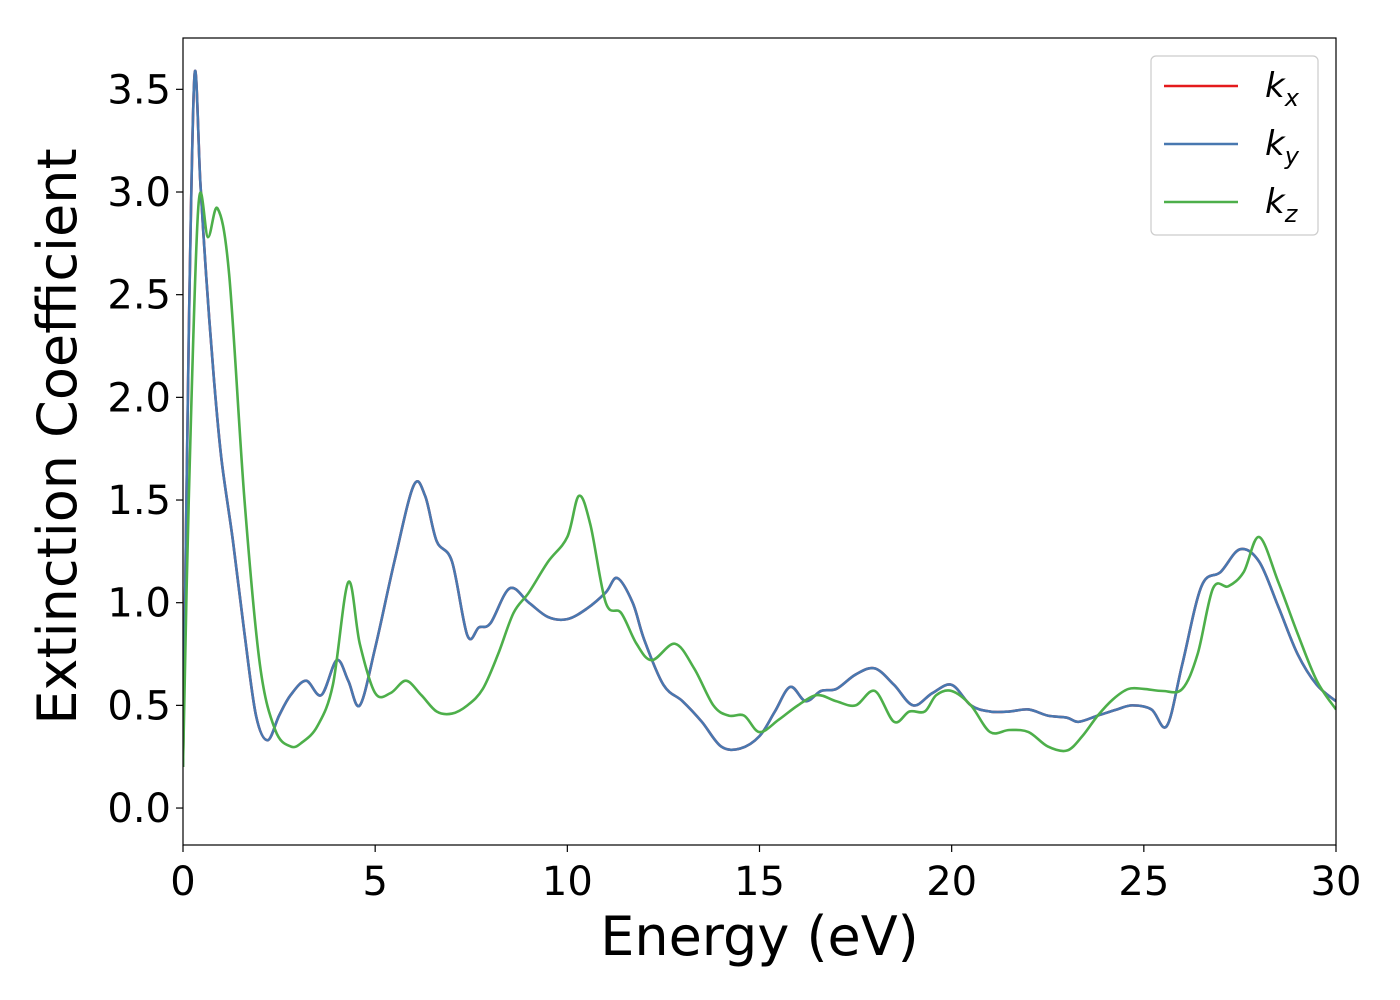 The height and width of the screenshot is (1000, 1400). What do you see at coordinates (567, 882) in the screenshot?
I see `x-tick-label: 10` at bounding box center [567, 882].